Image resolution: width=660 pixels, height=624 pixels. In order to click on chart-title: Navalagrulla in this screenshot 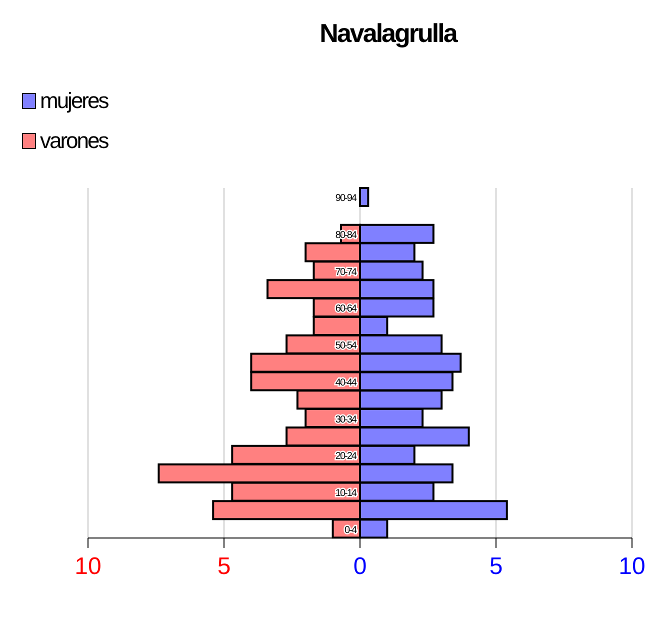, I will do `click(388, 33)`.